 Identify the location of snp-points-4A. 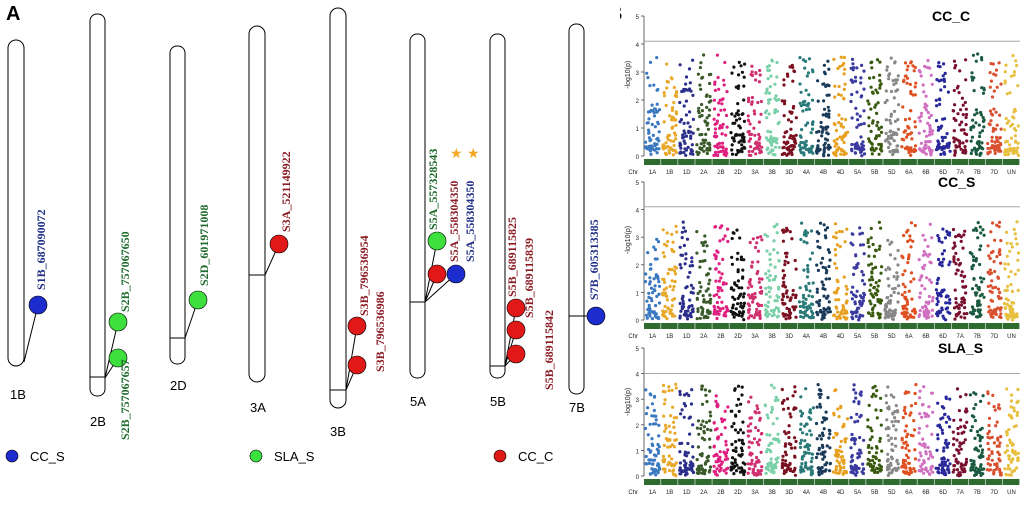
(807, 432).